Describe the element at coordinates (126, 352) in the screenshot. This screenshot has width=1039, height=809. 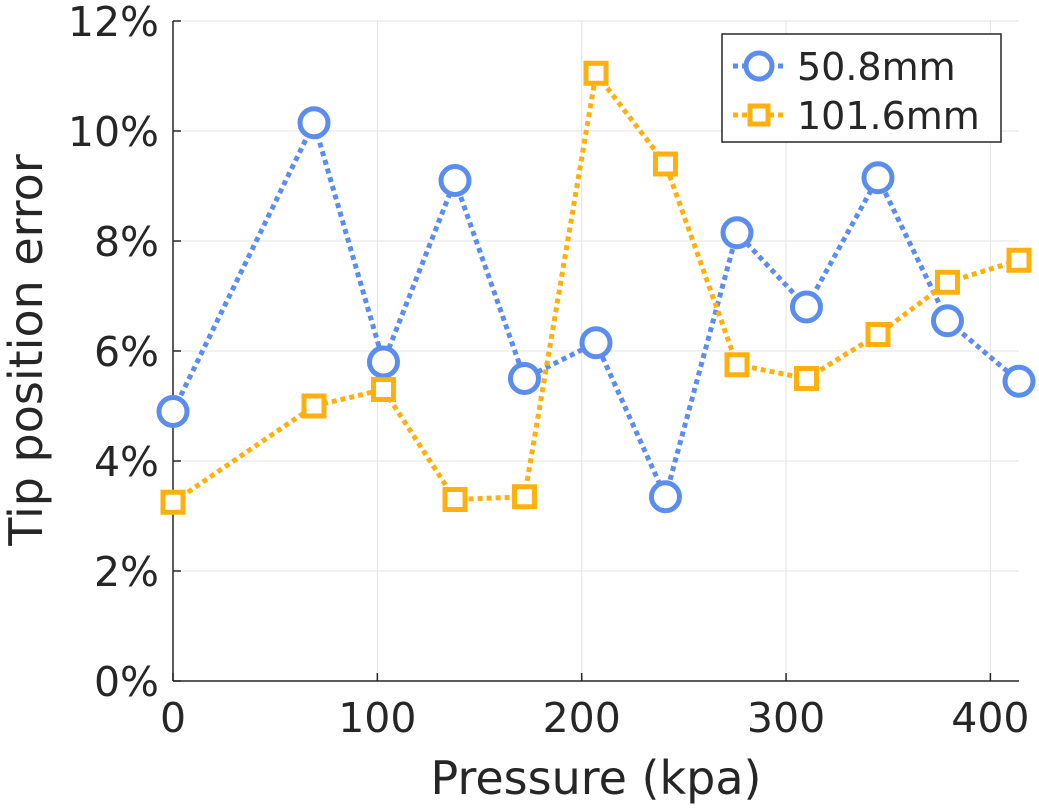
I see `y-tick-label-6: 6%` at that location.